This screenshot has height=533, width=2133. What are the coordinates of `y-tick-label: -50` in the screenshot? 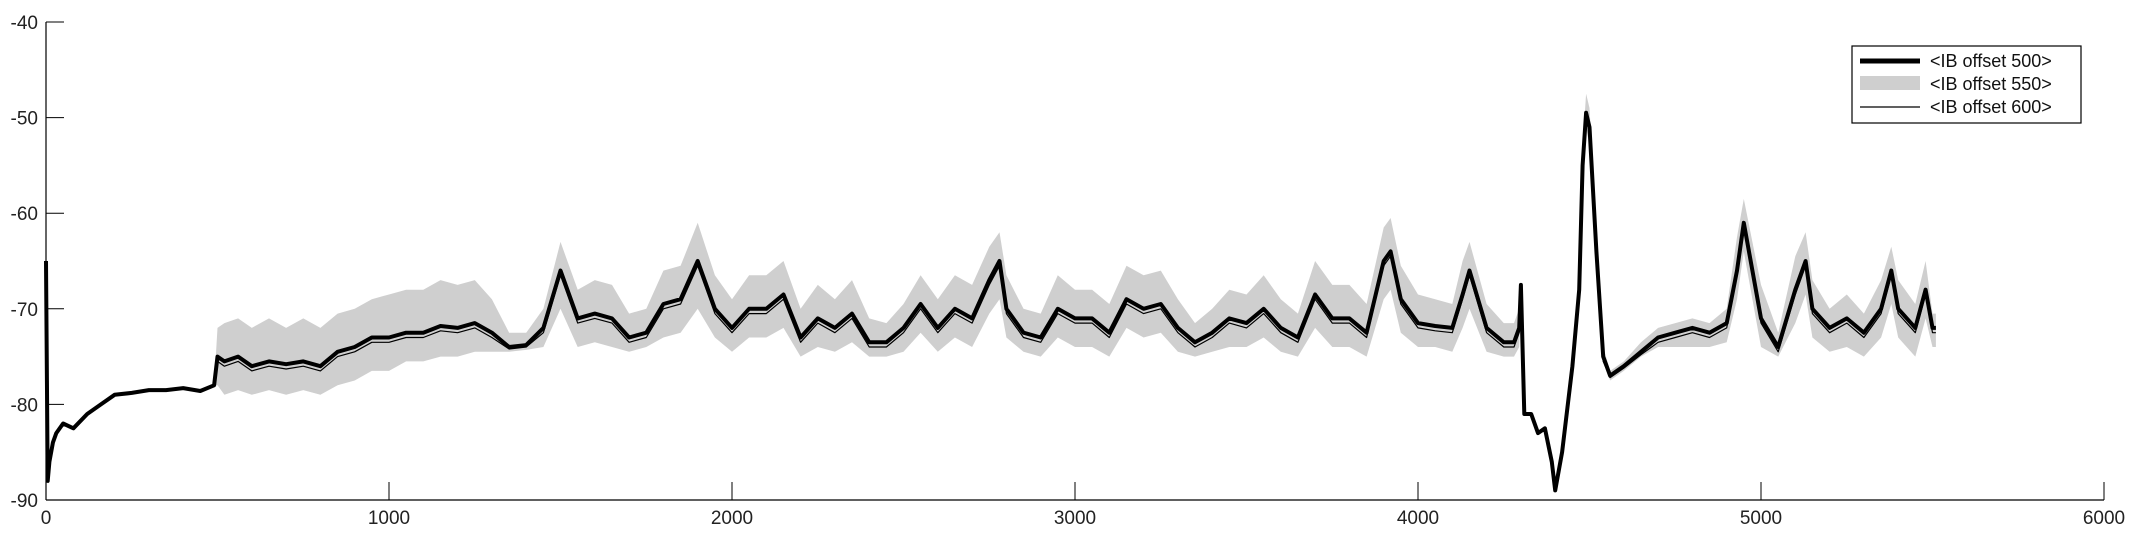 It's located at (24, 119).